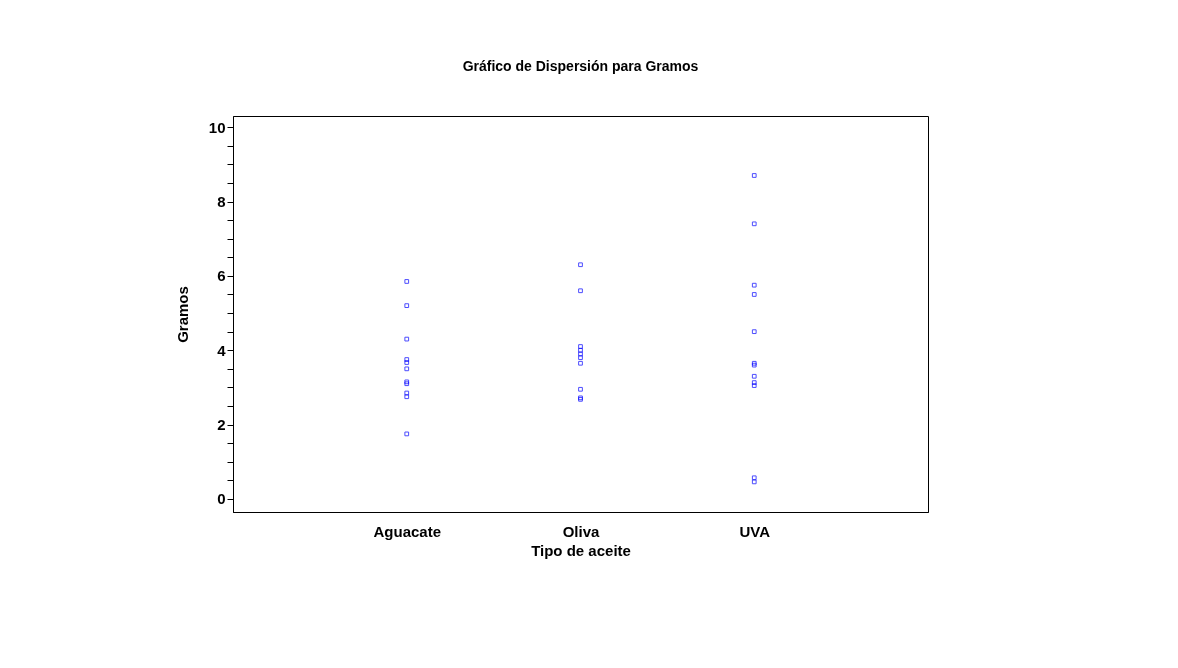 Image resolution: width=1178 pixels, height=668 pixels. What do you see at coordinates (222, 350) in the screenshot?
I see `y-tick-label: 4` at bounding box center [222, 350].